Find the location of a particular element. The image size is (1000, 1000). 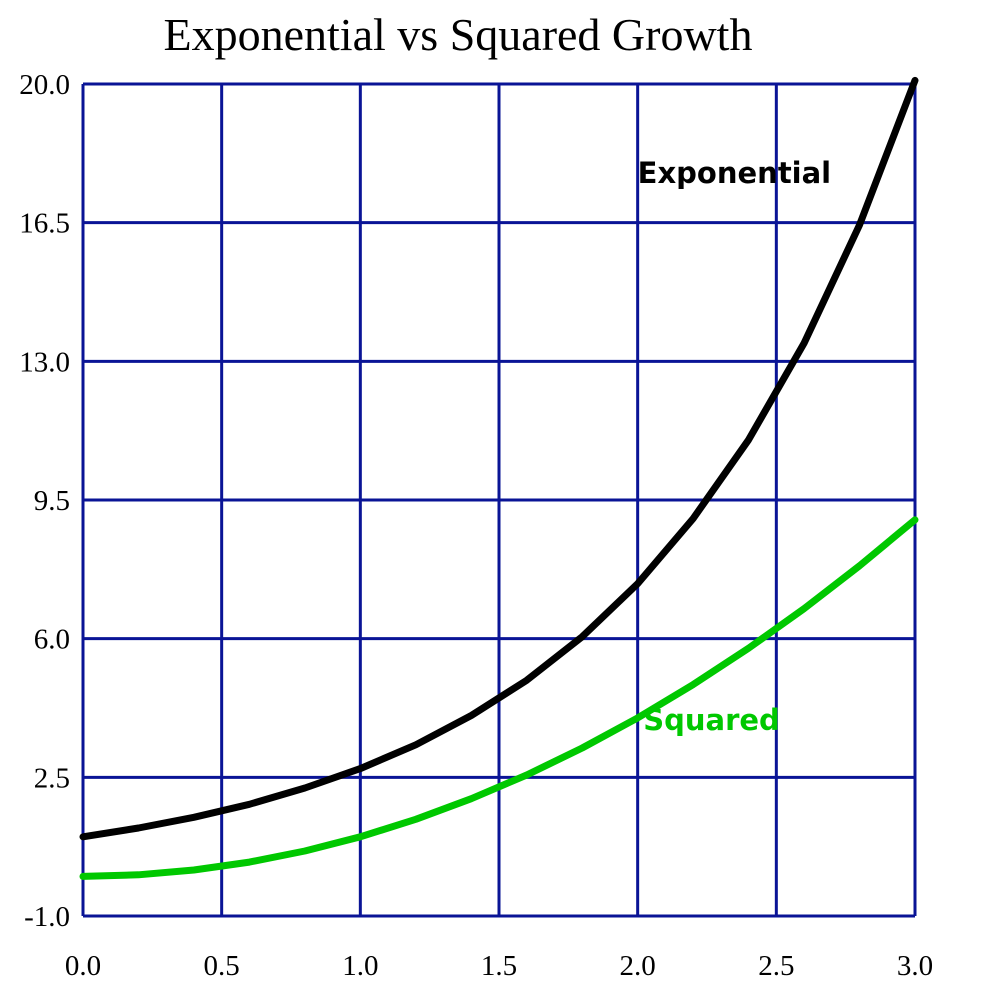

x-tick-label: 1.5 is located at coordinates (499, 966).